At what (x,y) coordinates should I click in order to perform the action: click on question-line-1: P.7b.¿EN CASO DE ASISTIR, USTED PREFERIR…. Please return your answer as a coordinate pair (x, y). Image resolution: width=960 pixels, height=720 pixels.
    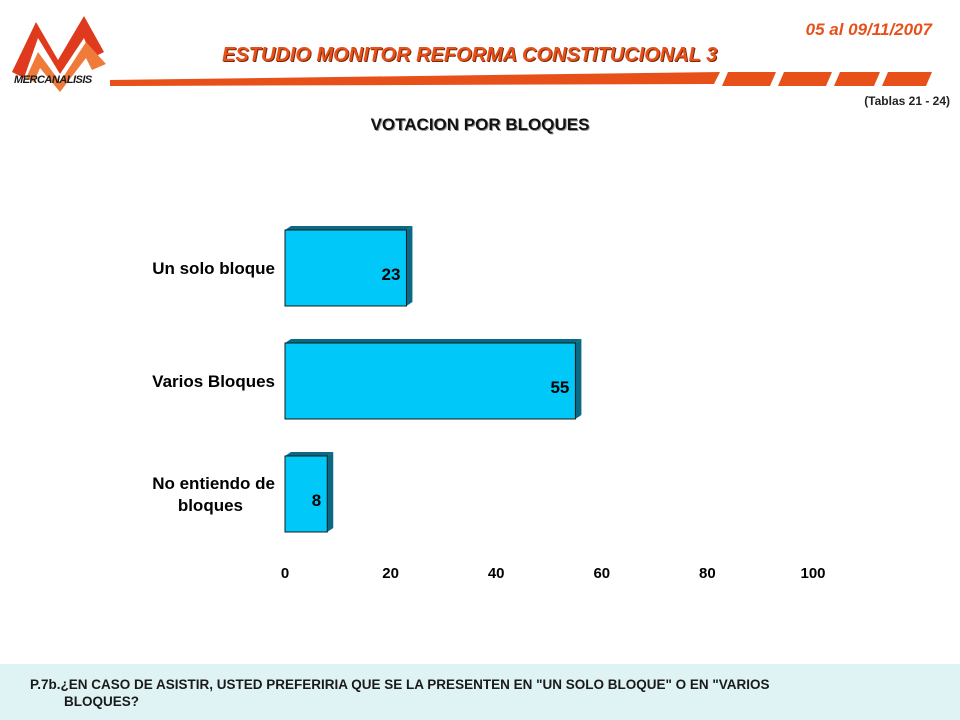
    Looking at the image, I should click on (400, 684).